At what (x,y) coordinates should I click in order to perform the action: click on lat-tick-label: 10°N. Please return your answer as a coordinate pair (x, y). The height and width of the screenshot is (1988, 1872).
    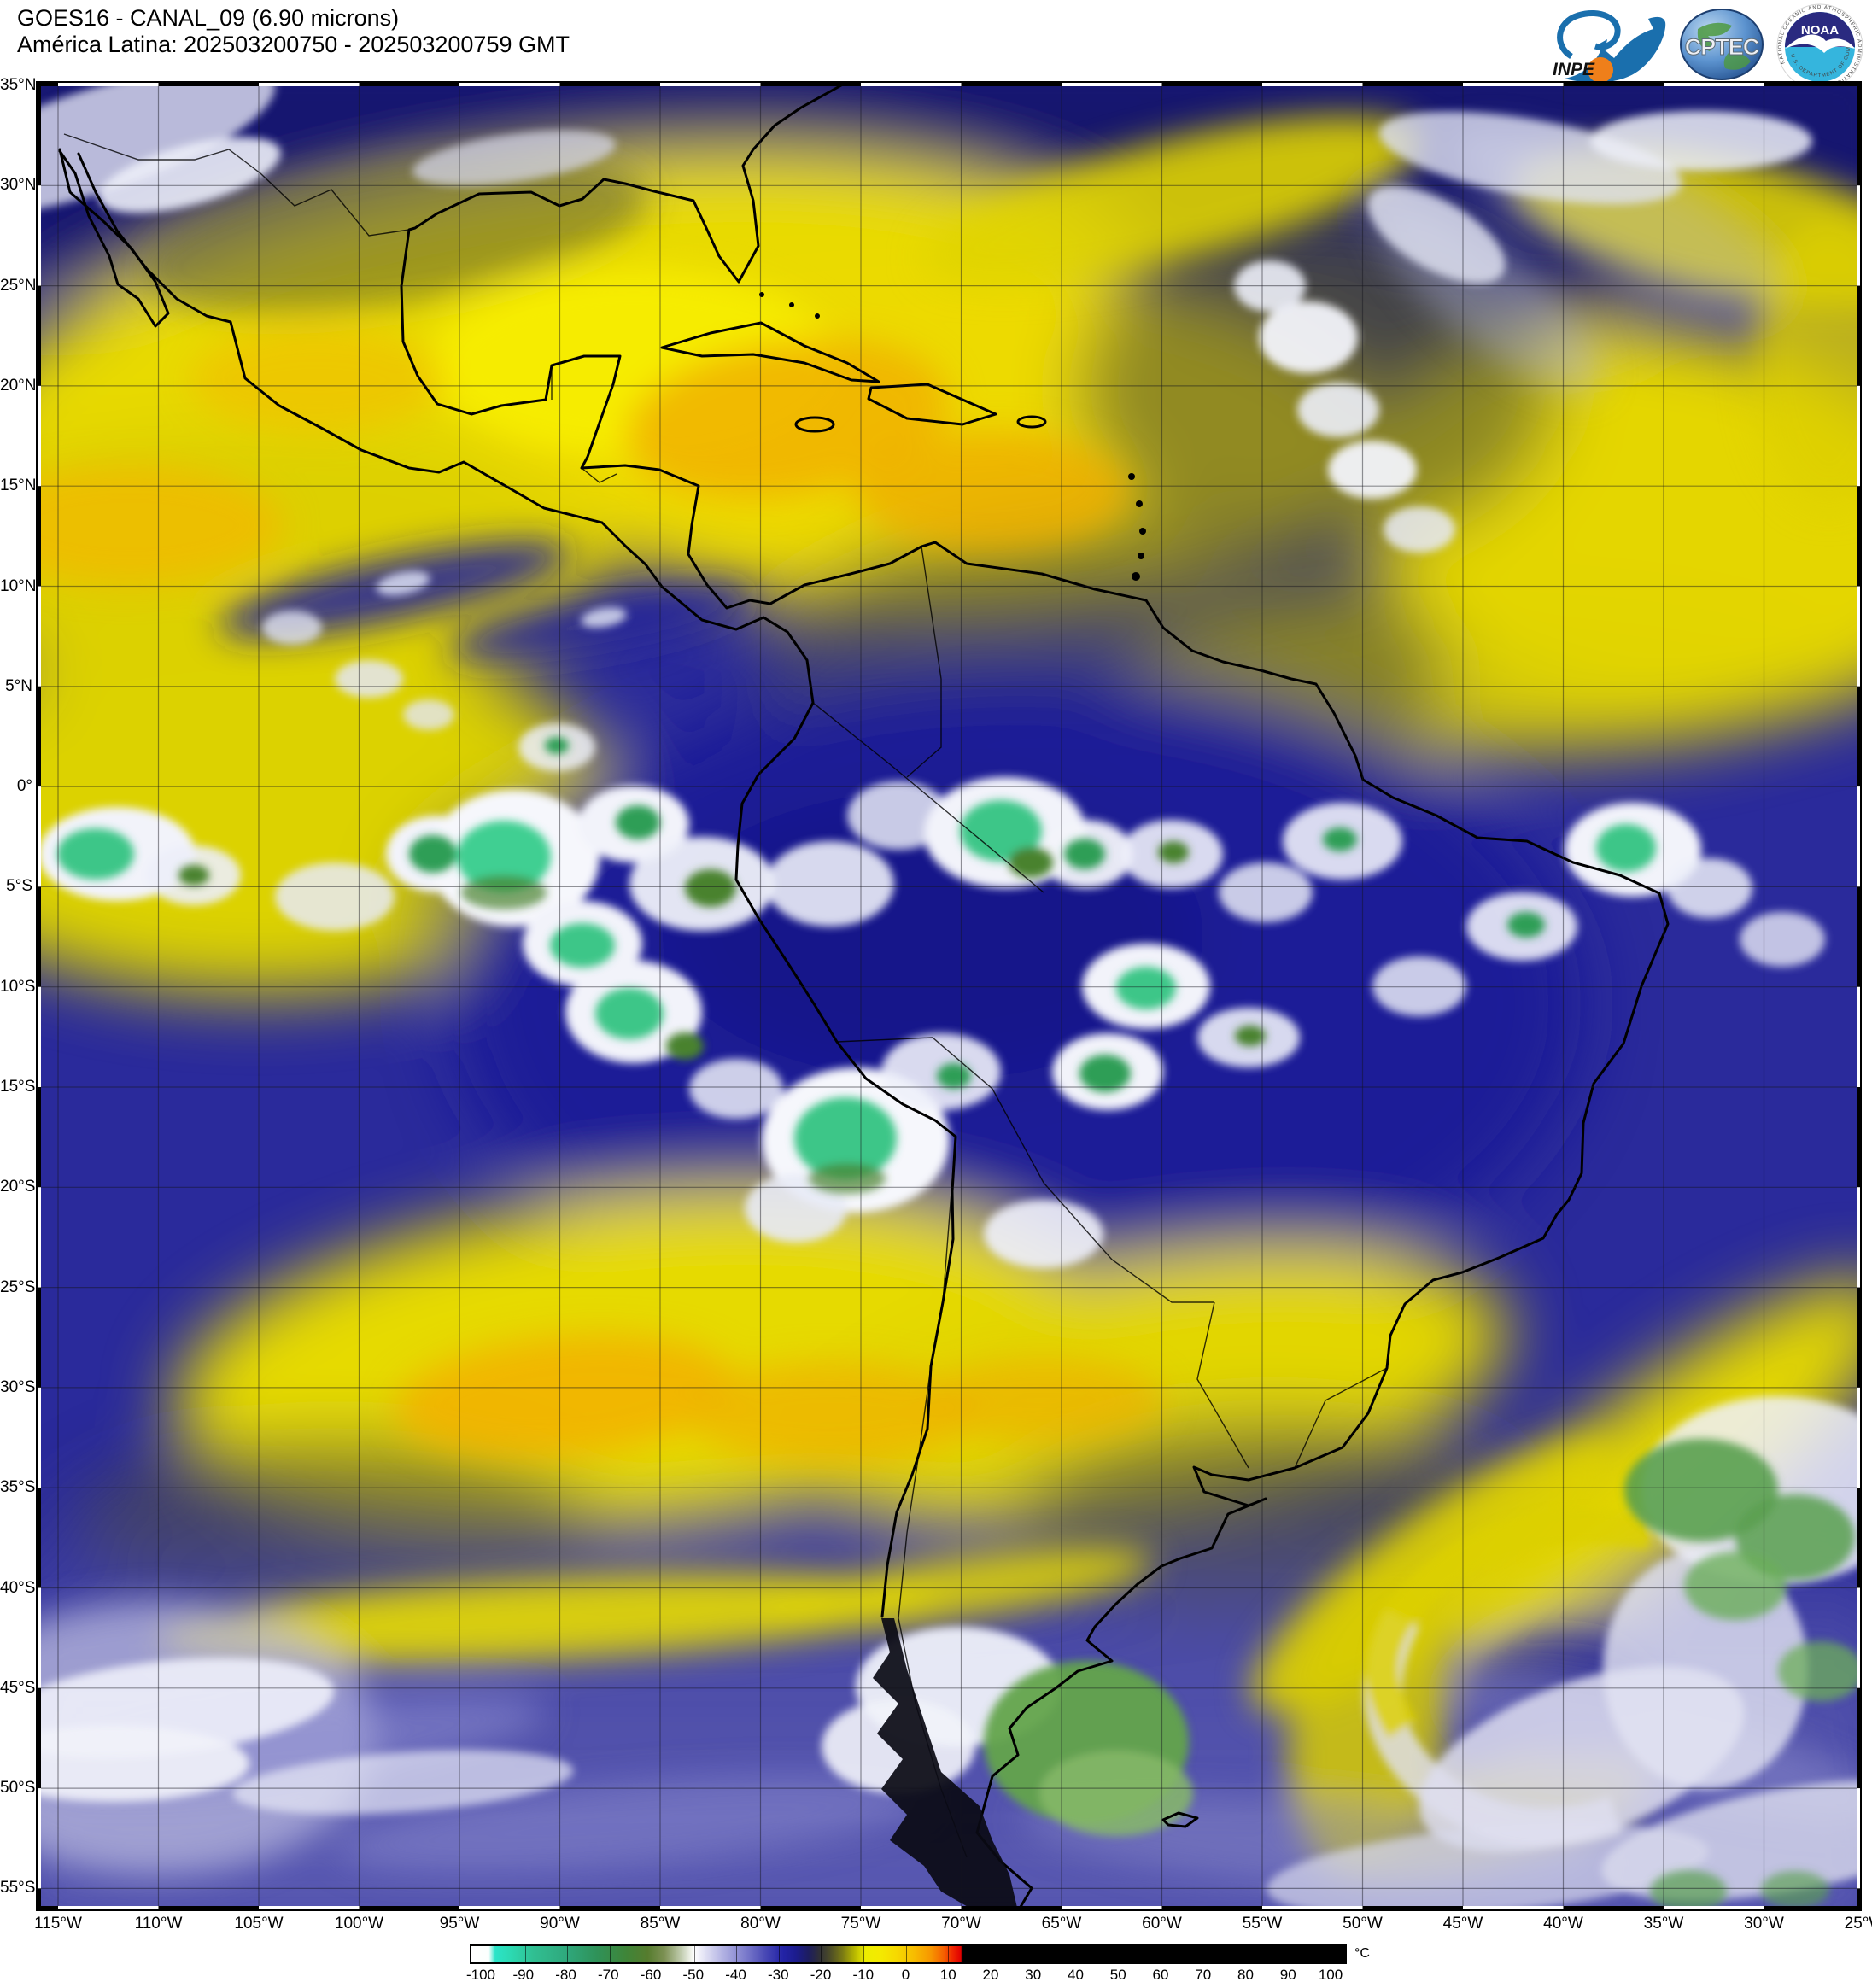
    Looking at the image, I should click on (18, 585).